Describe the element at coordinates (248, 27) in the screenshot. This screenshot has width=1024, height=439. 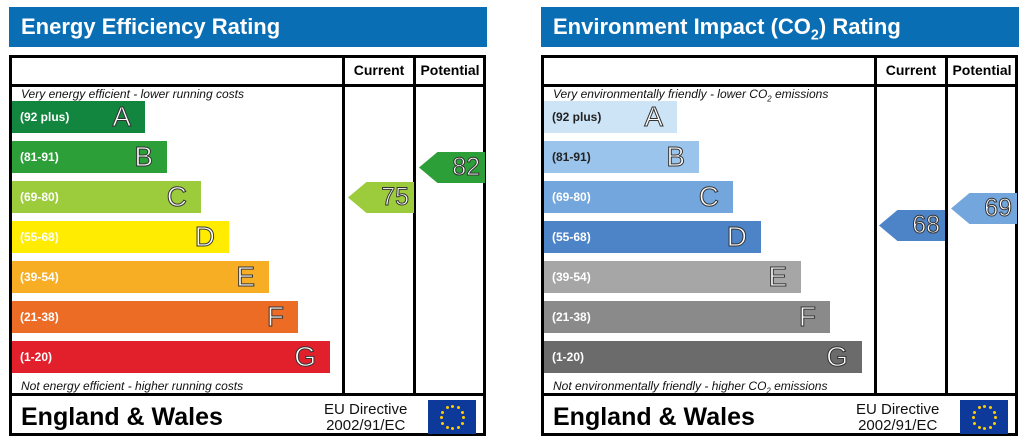
I see `panel-title: Energy Efficiency Rating` at that location.